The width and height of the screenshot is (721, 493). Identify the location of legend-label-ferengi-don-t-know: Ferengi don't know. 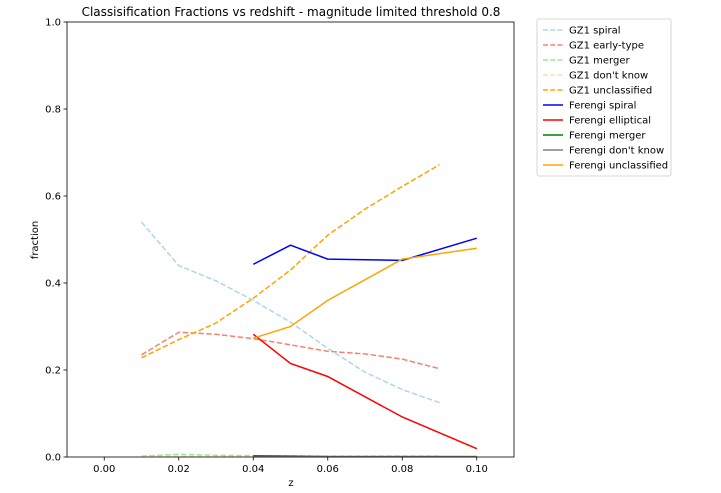
(616, 151).